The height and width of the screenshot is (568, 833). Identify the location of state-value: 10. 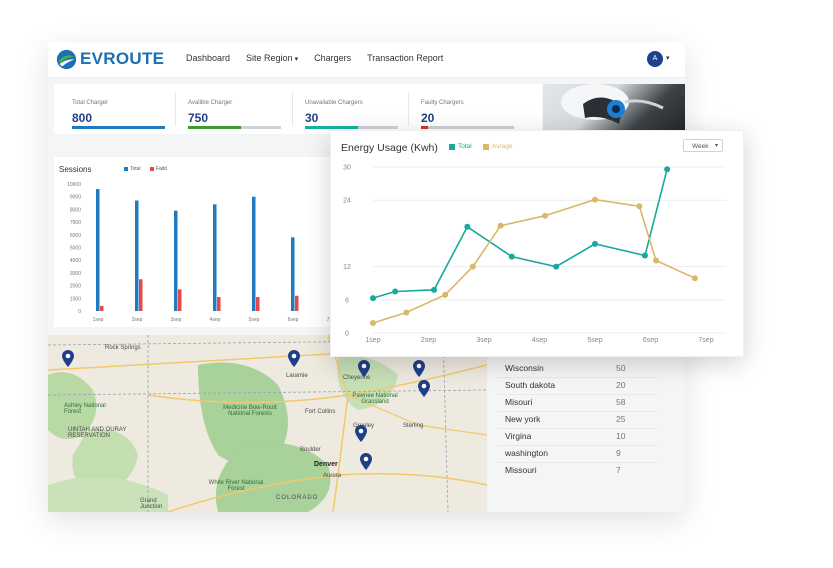
(621, 436).